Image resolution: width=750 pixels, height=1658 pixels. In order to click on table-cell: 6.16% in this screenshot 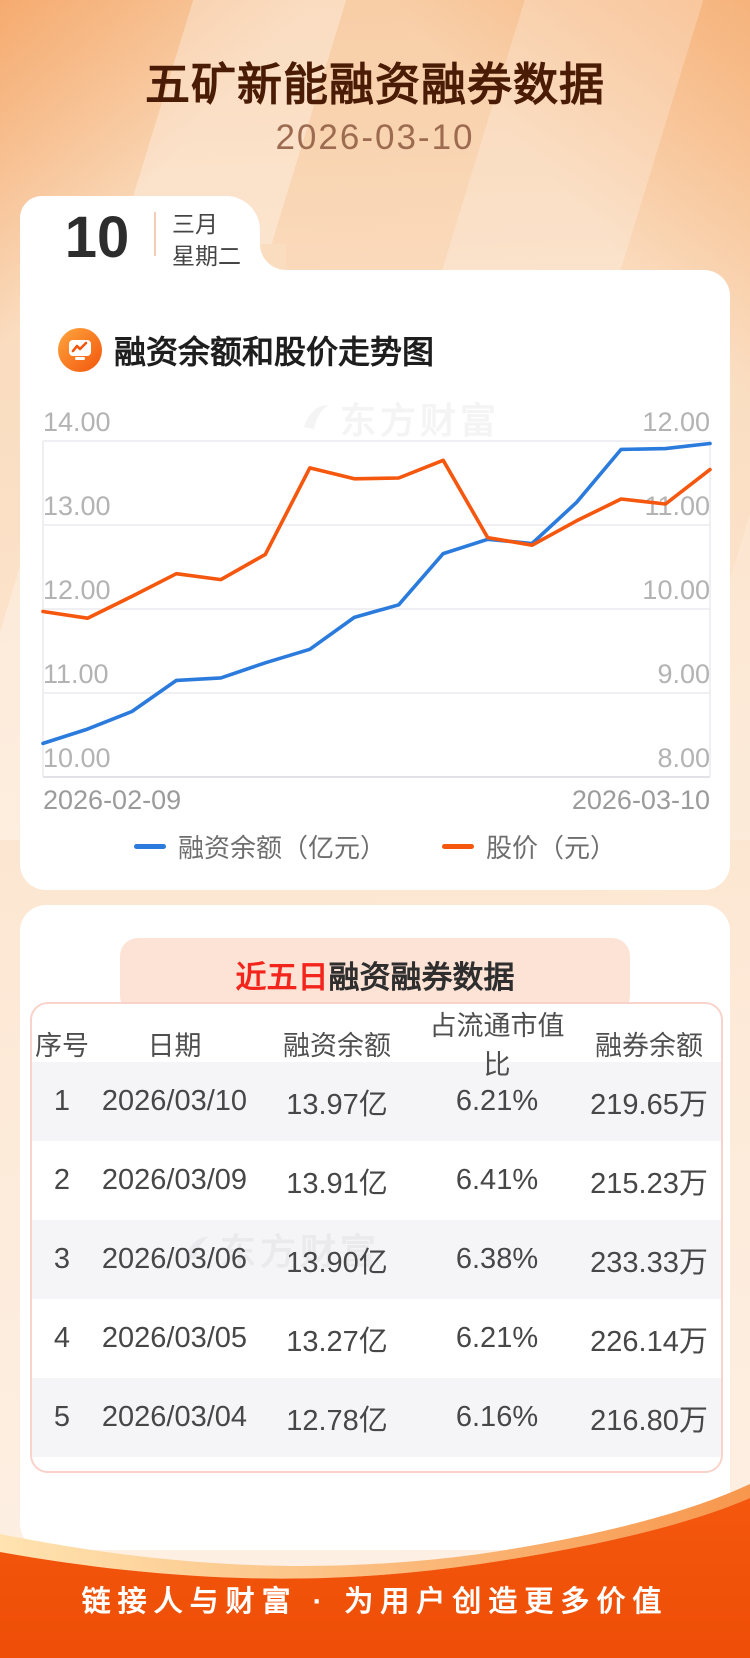, I will do `click(497, 1417)`.